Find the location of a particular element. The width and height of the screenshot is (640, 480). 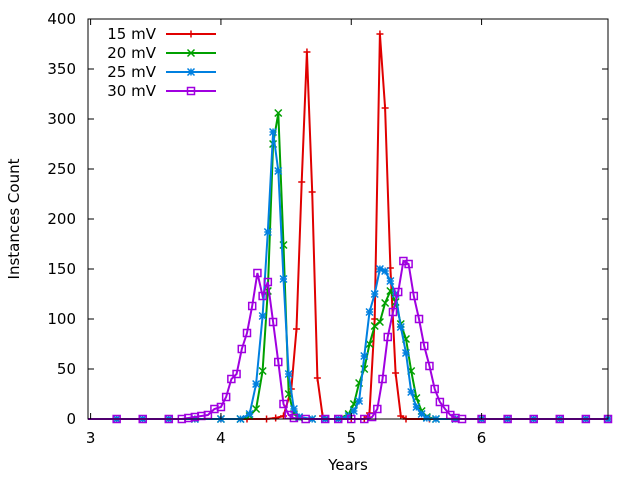

y-tick-label: 0 is located at coordinates (71, 419).